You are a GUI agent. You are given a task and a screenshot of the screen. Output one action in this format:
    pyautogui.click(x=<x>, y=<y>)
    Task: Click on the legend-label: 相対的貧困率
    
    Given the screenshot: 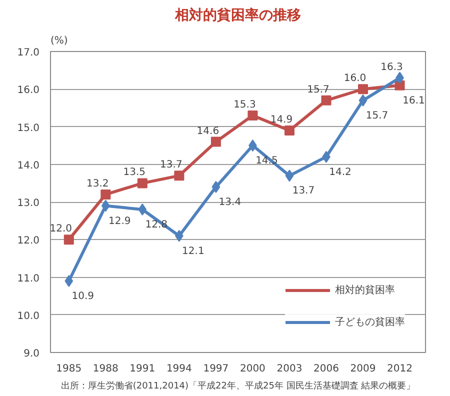 What is the action you would take?
    pyautogui.click(x=365, y=290)
    